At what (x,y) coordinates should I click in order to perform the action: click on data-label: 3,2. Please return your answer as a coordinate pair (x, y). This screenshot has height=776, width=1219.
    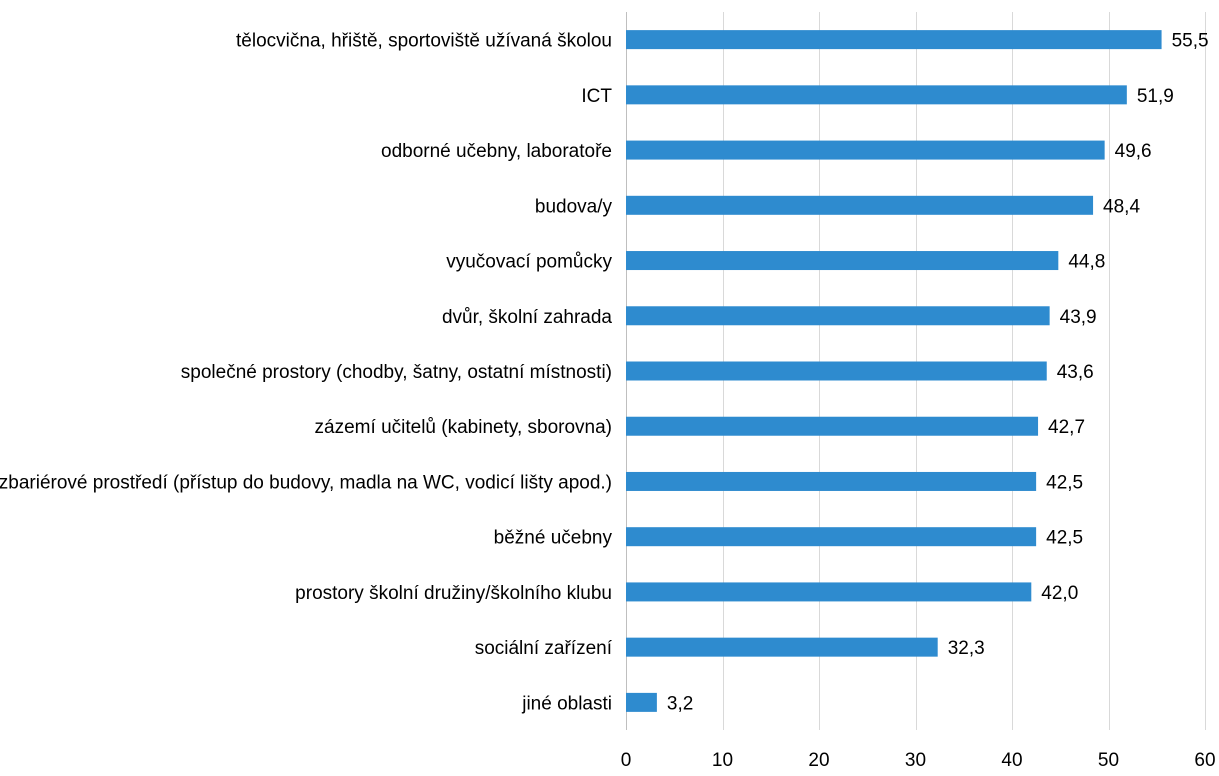
    Looking at the image, I should click on (680, 703).